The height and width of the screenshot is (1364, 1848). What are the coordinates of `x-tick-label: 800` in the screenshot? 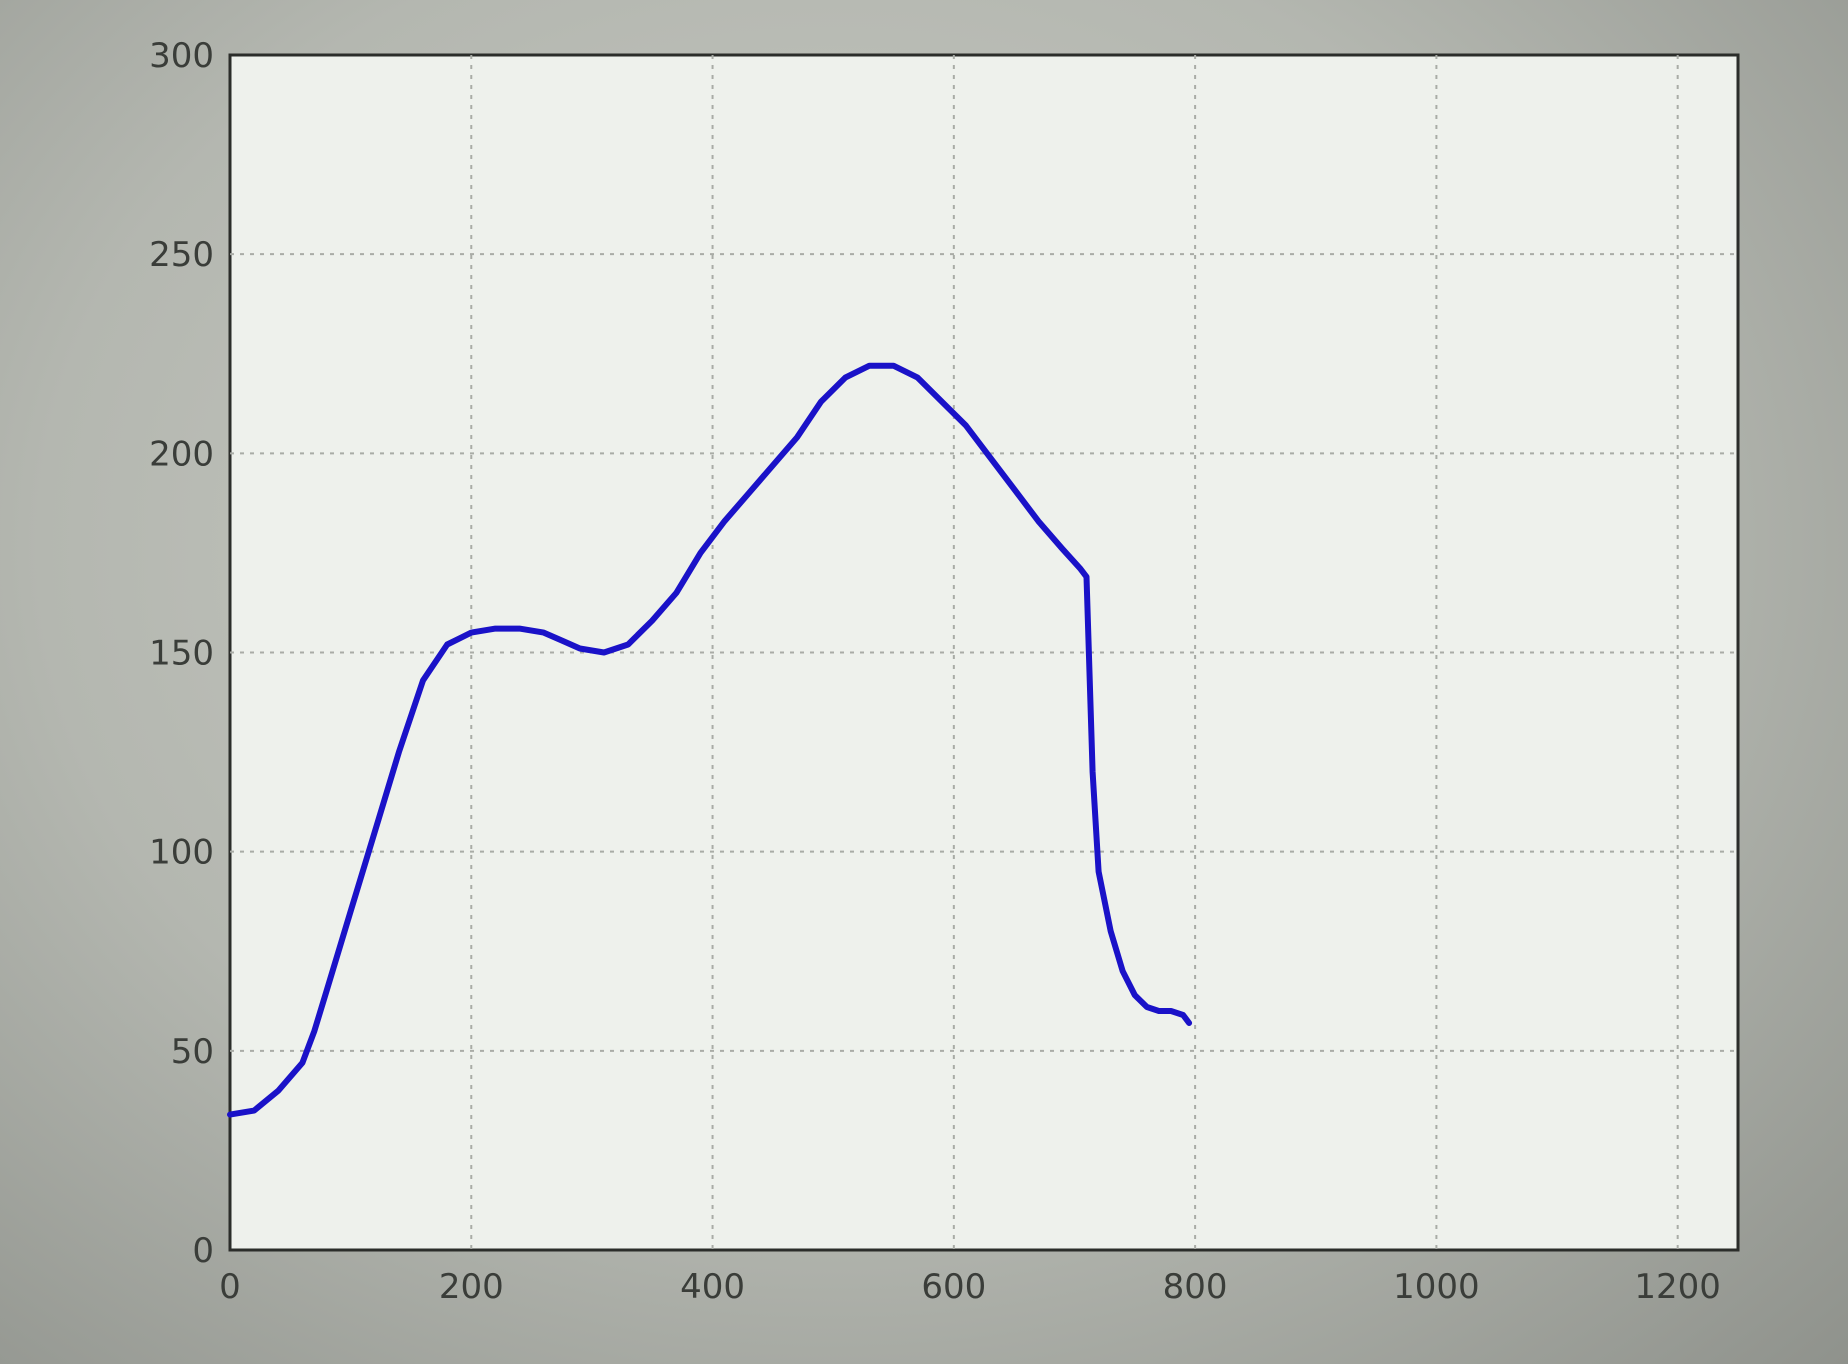 It's located at (1195, 1287).